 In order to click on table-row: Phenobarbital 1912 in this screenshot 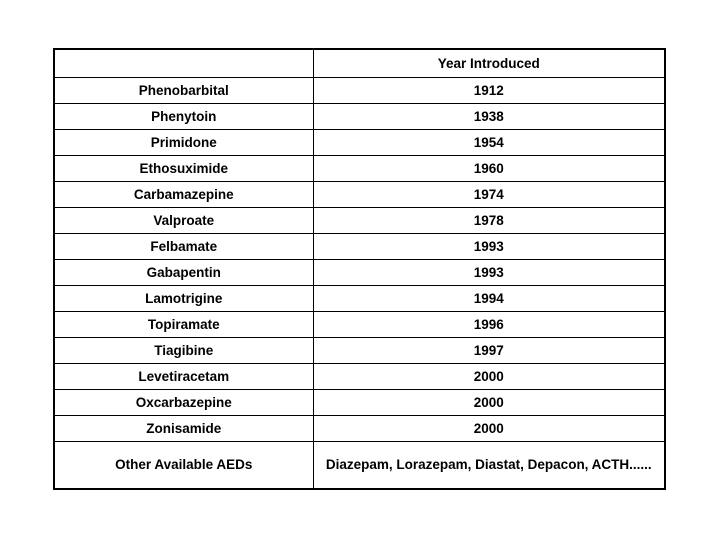, I will do `click(359, 90)`.